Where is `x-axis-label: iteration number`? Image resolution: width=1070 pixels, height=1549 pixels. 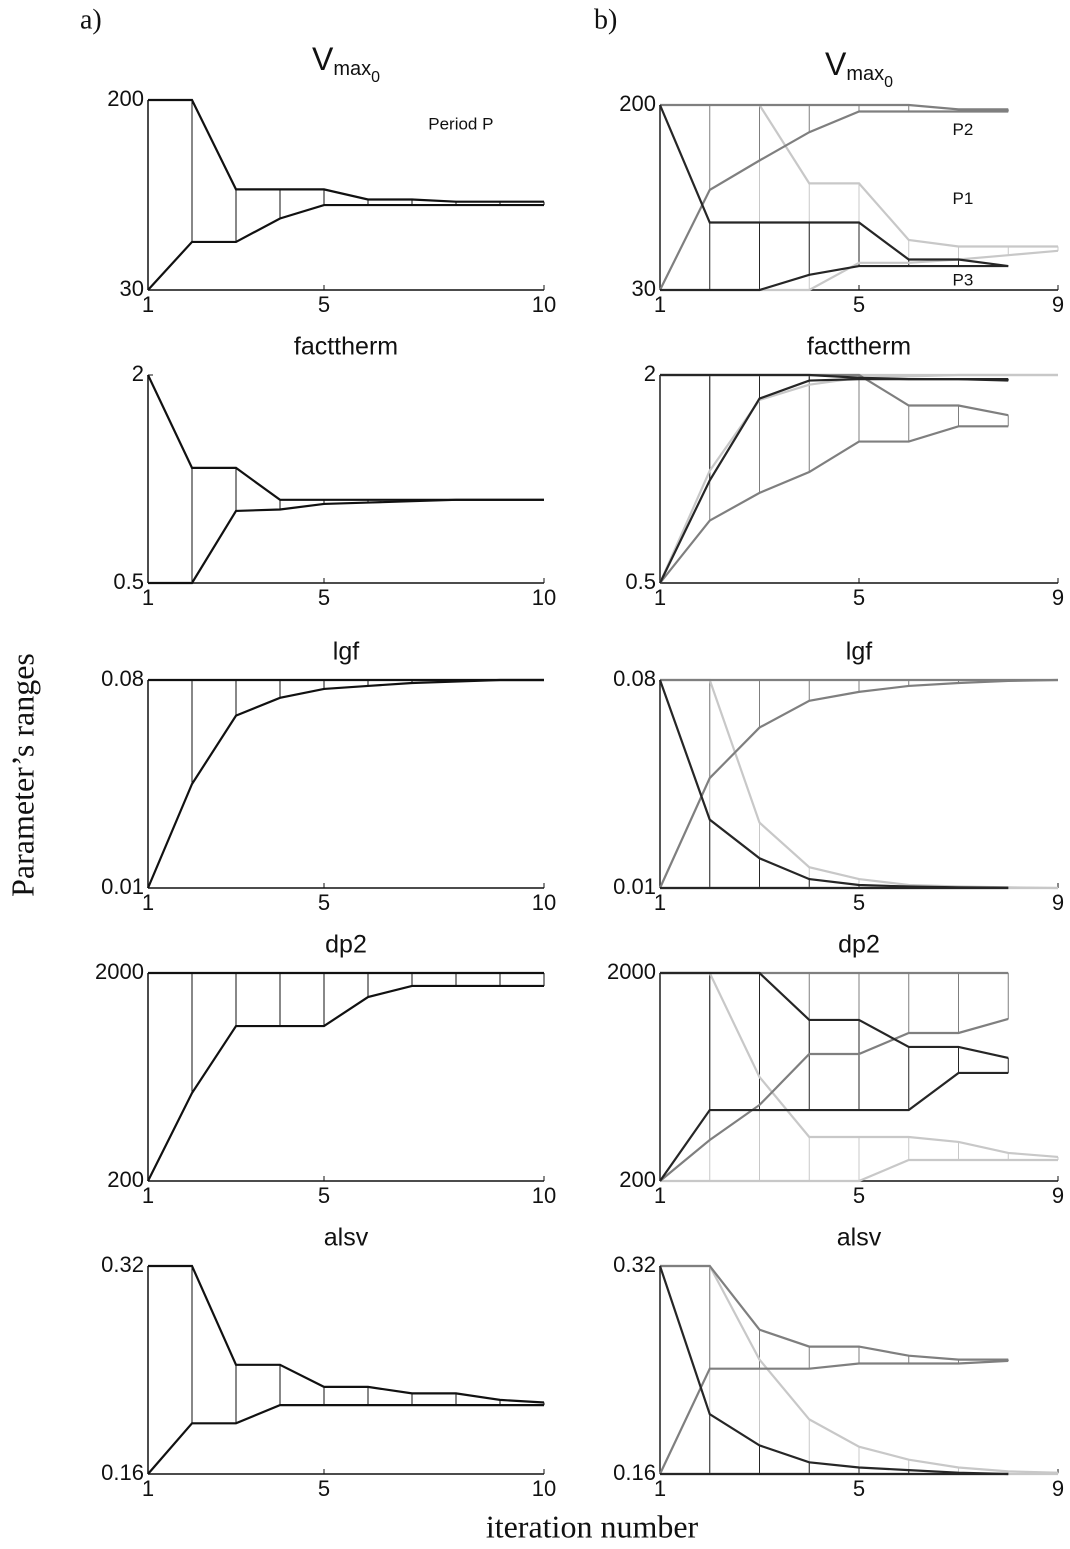 x-axis-label: iteration number is located at coordinates (592, 1526).